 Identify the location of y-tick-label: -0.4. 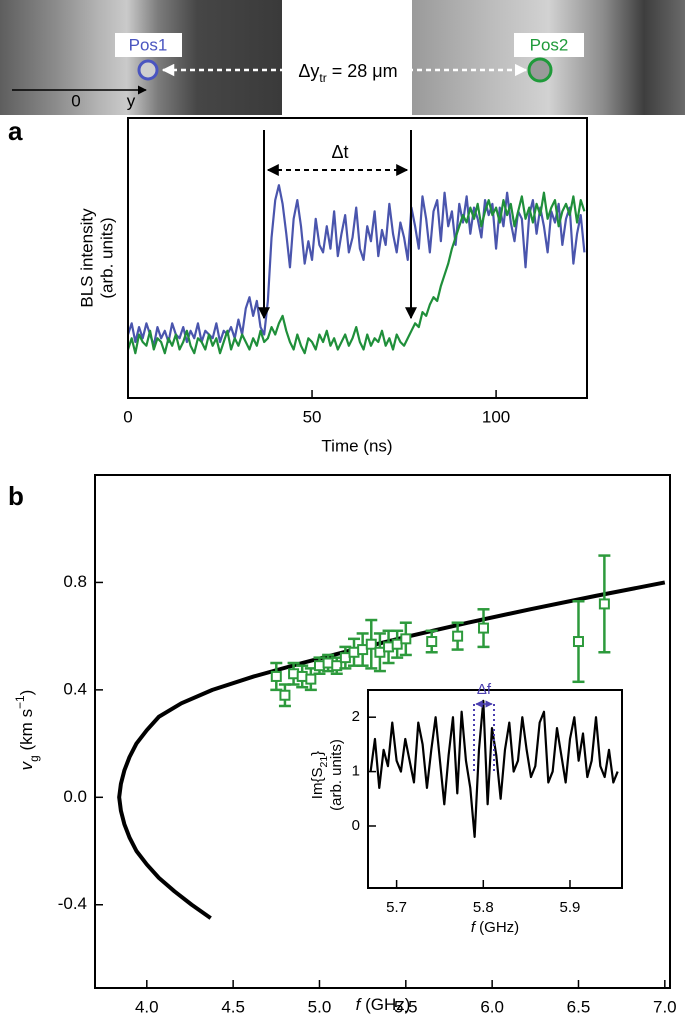
(72, 903).